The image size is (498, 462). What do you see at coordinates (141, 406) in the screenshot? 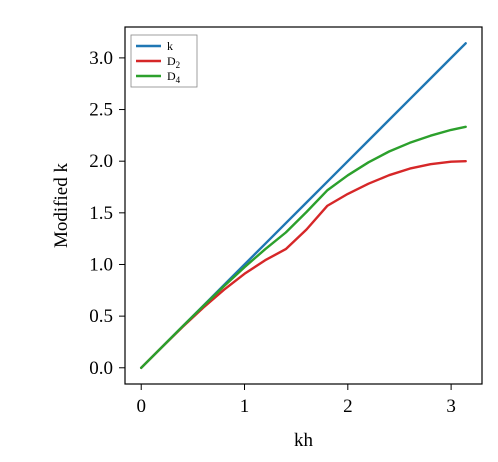
I see `x-tick-label: 0` at bounding box center [141, 406].